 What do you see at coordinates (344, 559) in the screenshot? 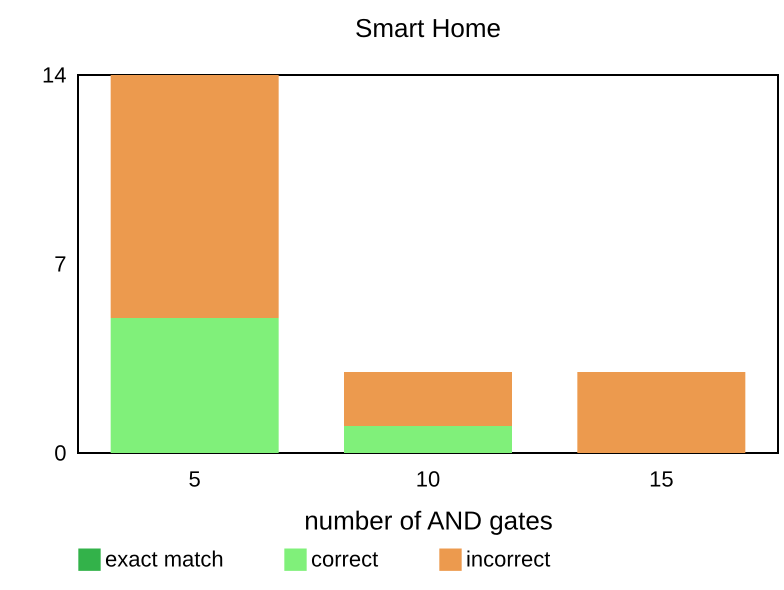
I see `legend-label: correct` at bounding box center [344, 559].